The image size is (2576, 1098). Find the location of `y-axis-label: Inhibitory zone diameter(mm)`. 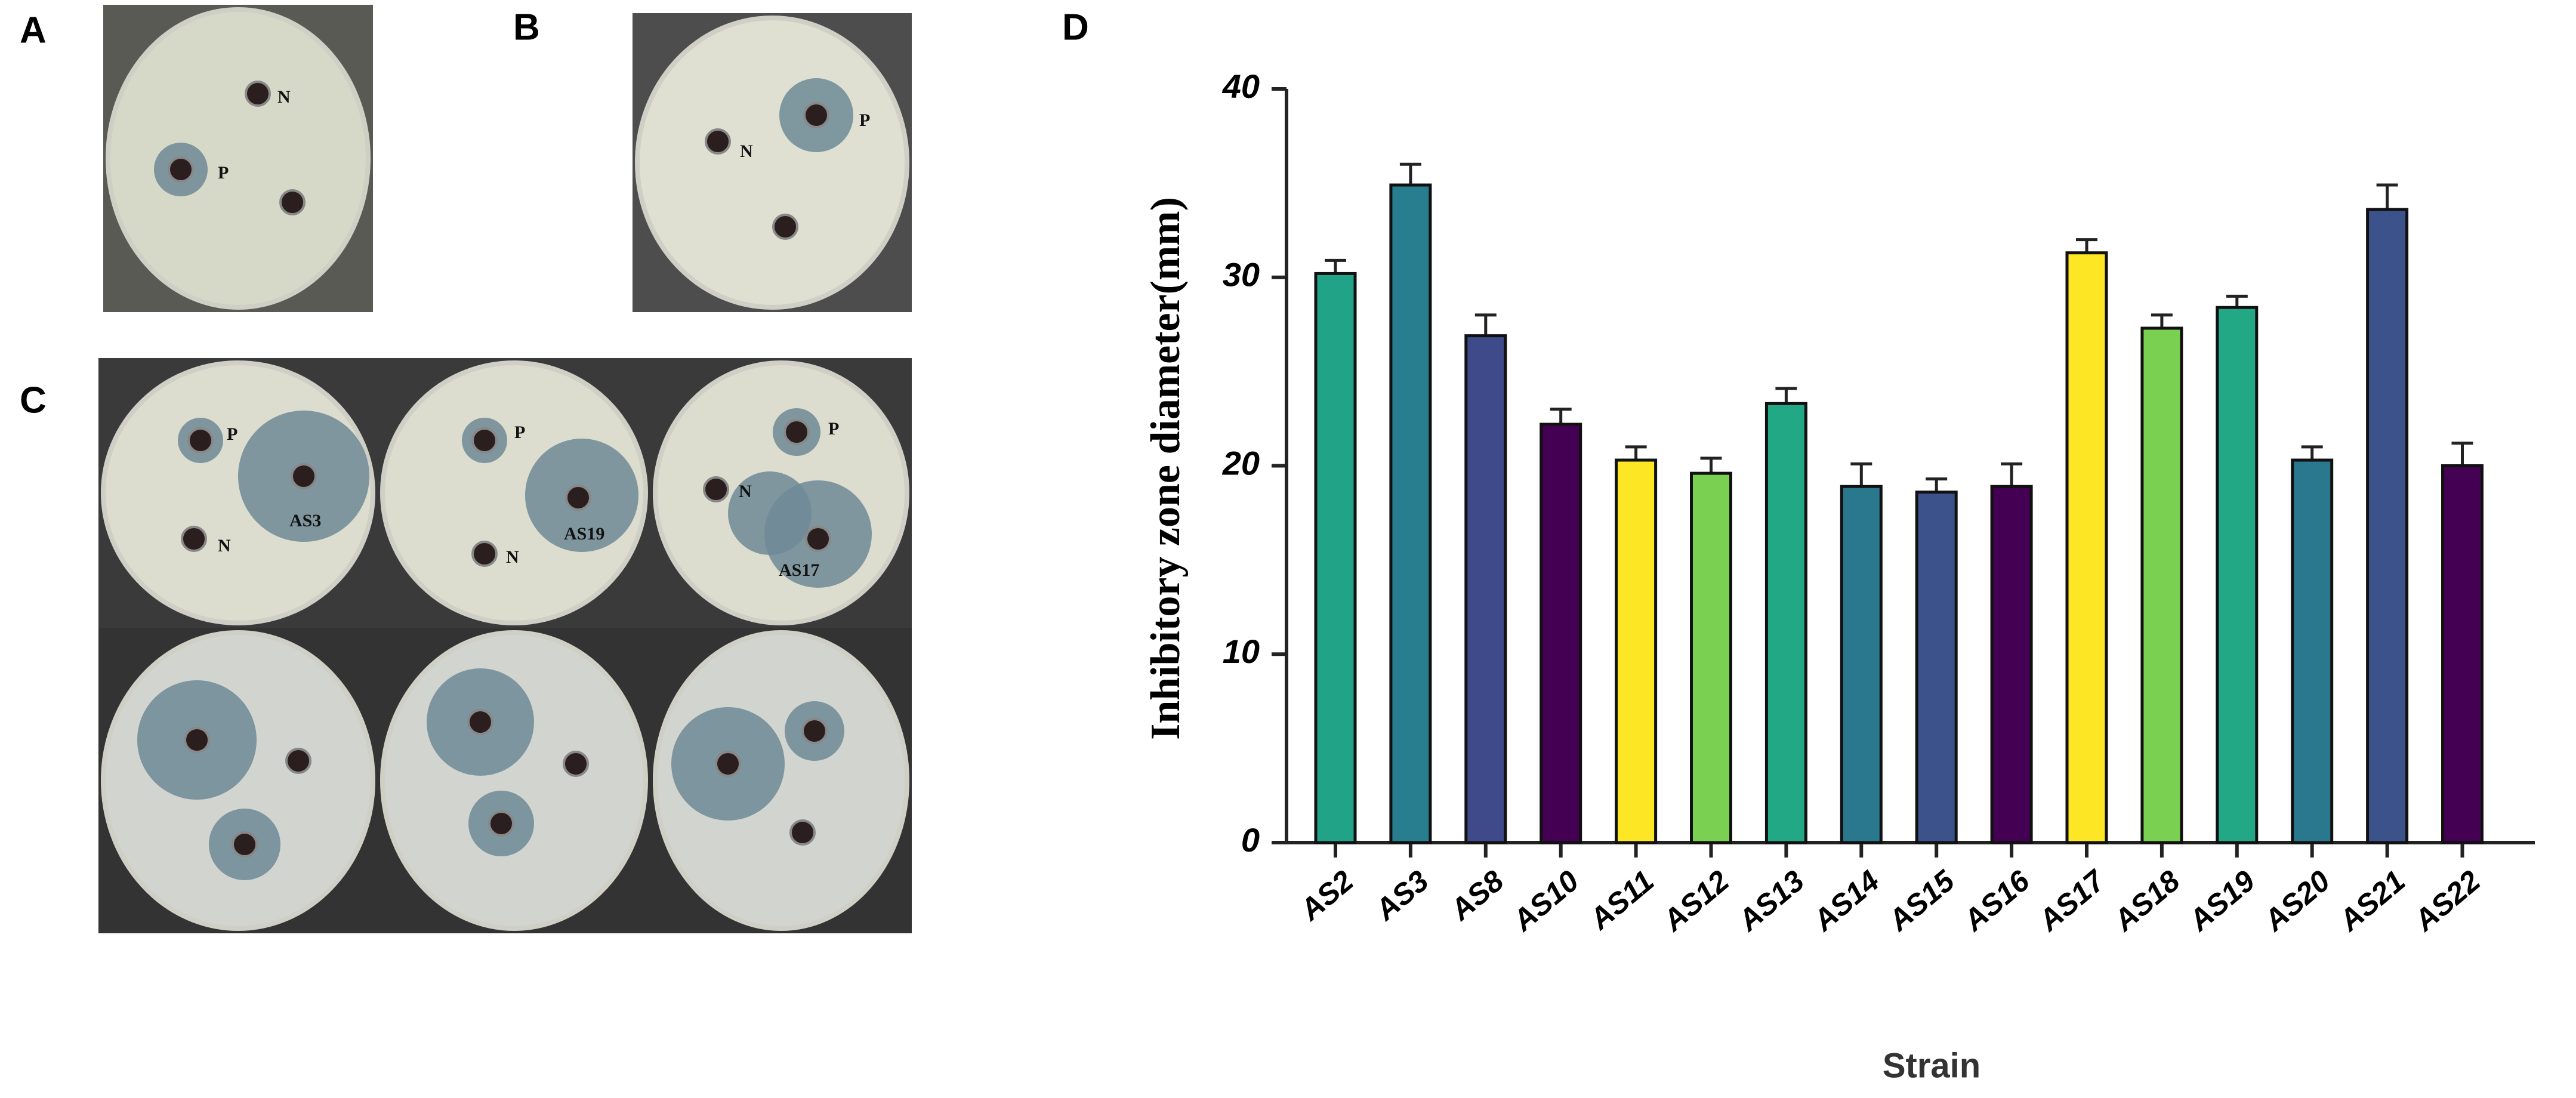

y-axis-label: Inhibitory zone diameter(mm) is located at coordinates (1166, 469).